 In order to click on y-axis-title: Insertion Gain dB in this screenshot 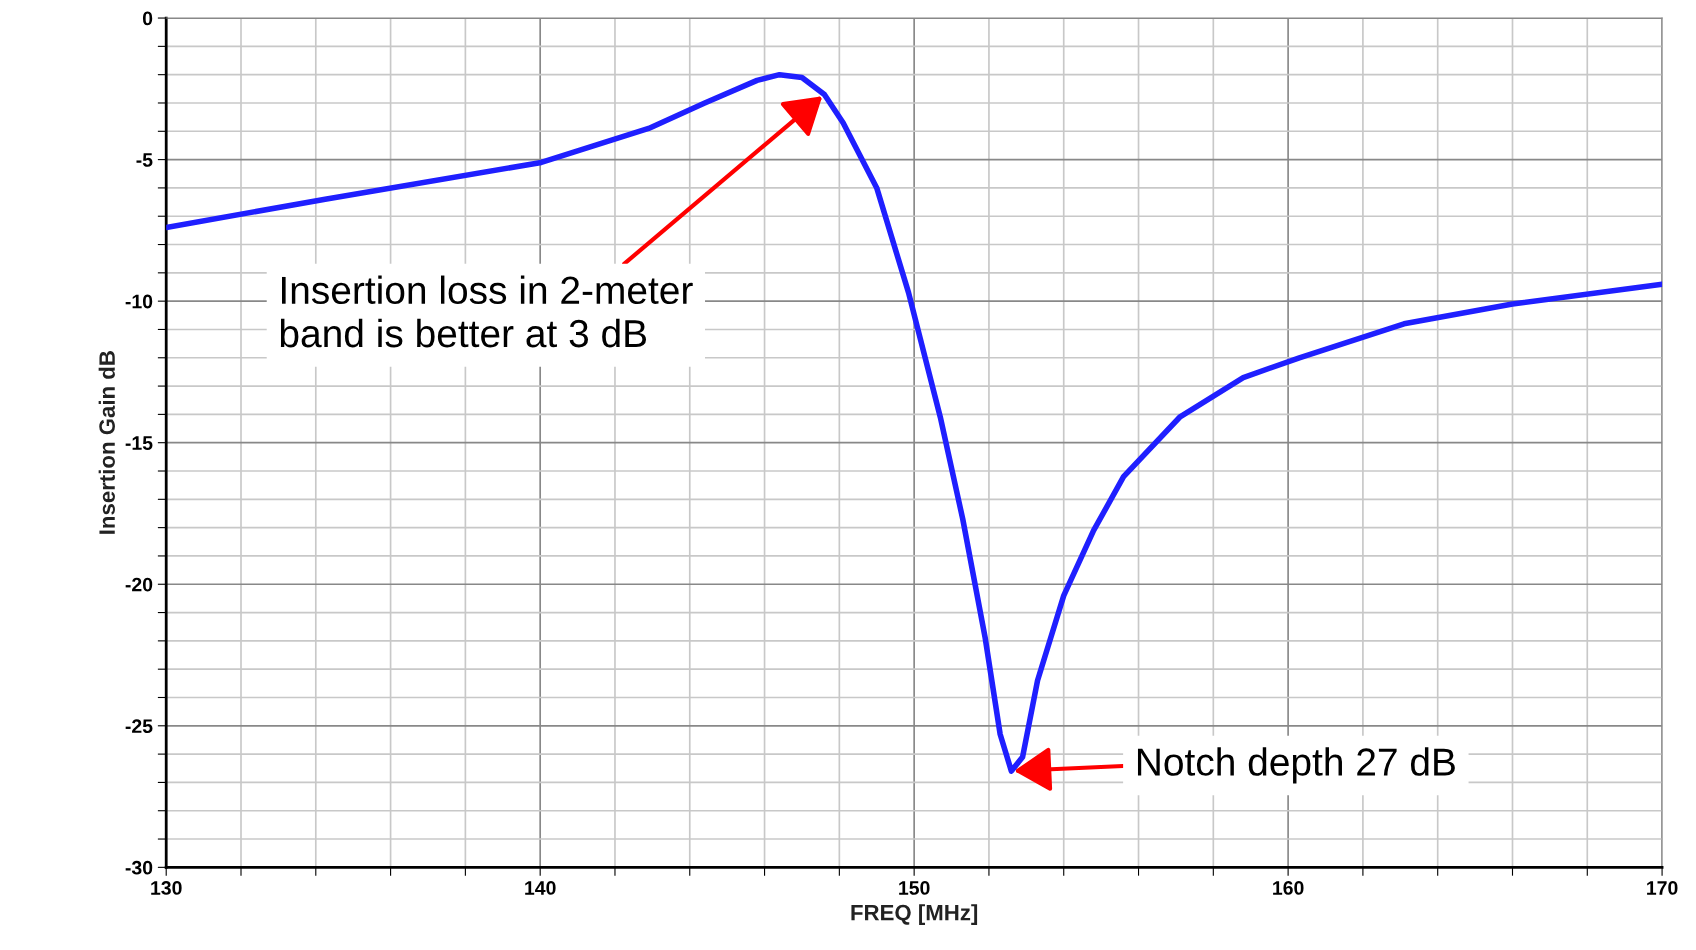, I will do `click(106, 442)`.